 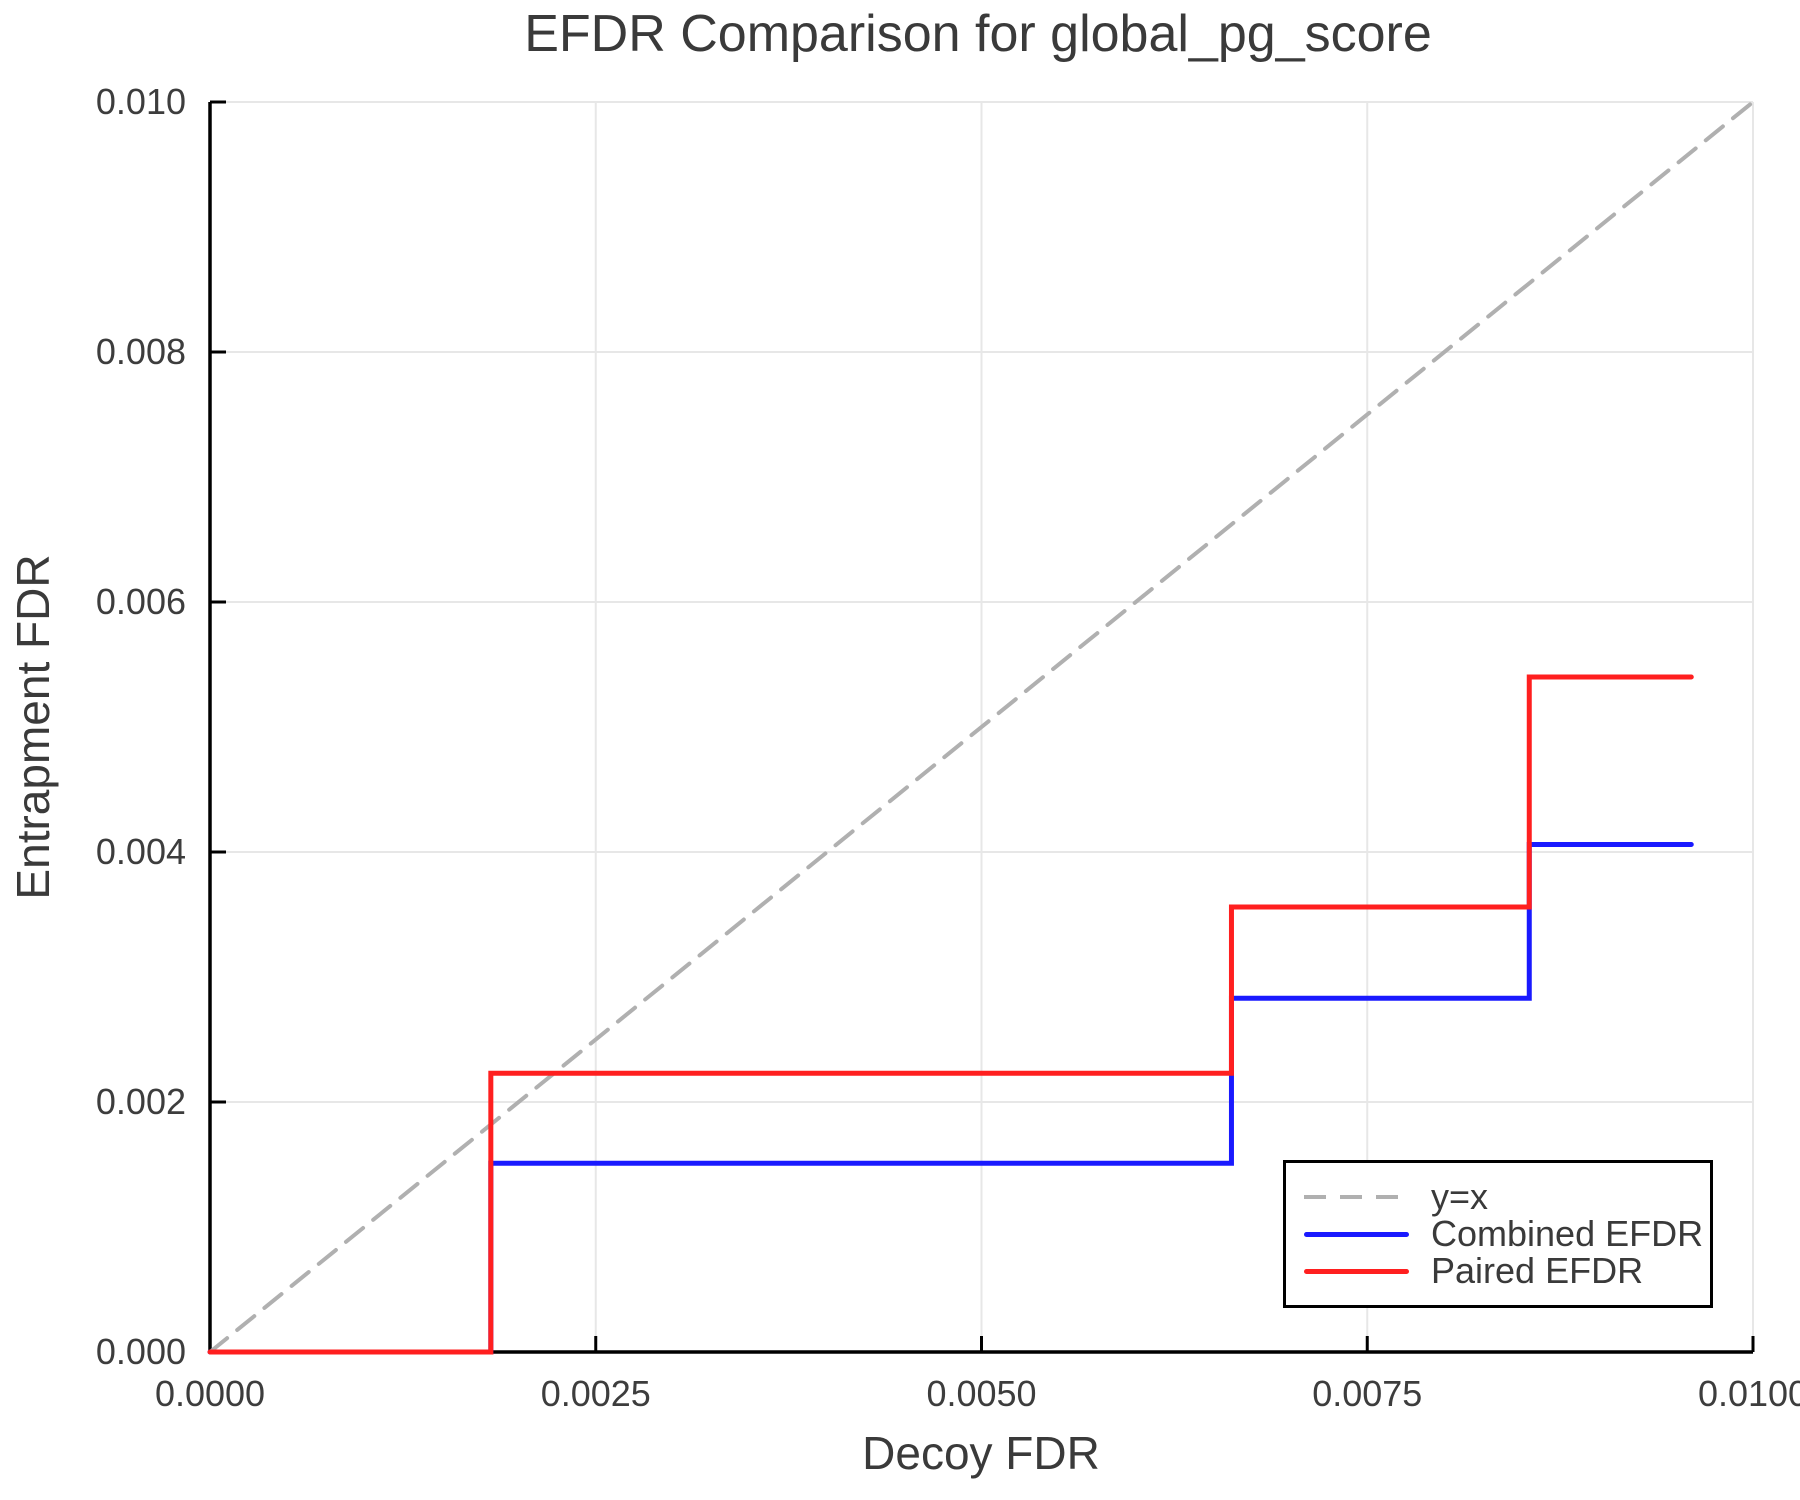 What do you see at coordinates (1460, 1196) in the screenshot?
I see `legend-label-identity: y=x` at bounding box center [1460, 1196].